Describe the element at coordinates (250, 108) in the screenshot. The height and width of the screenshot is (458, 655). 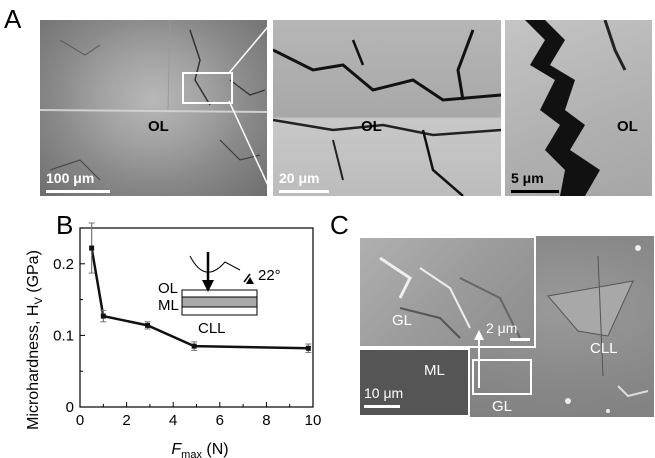
I see `zoom-connector` at that location.